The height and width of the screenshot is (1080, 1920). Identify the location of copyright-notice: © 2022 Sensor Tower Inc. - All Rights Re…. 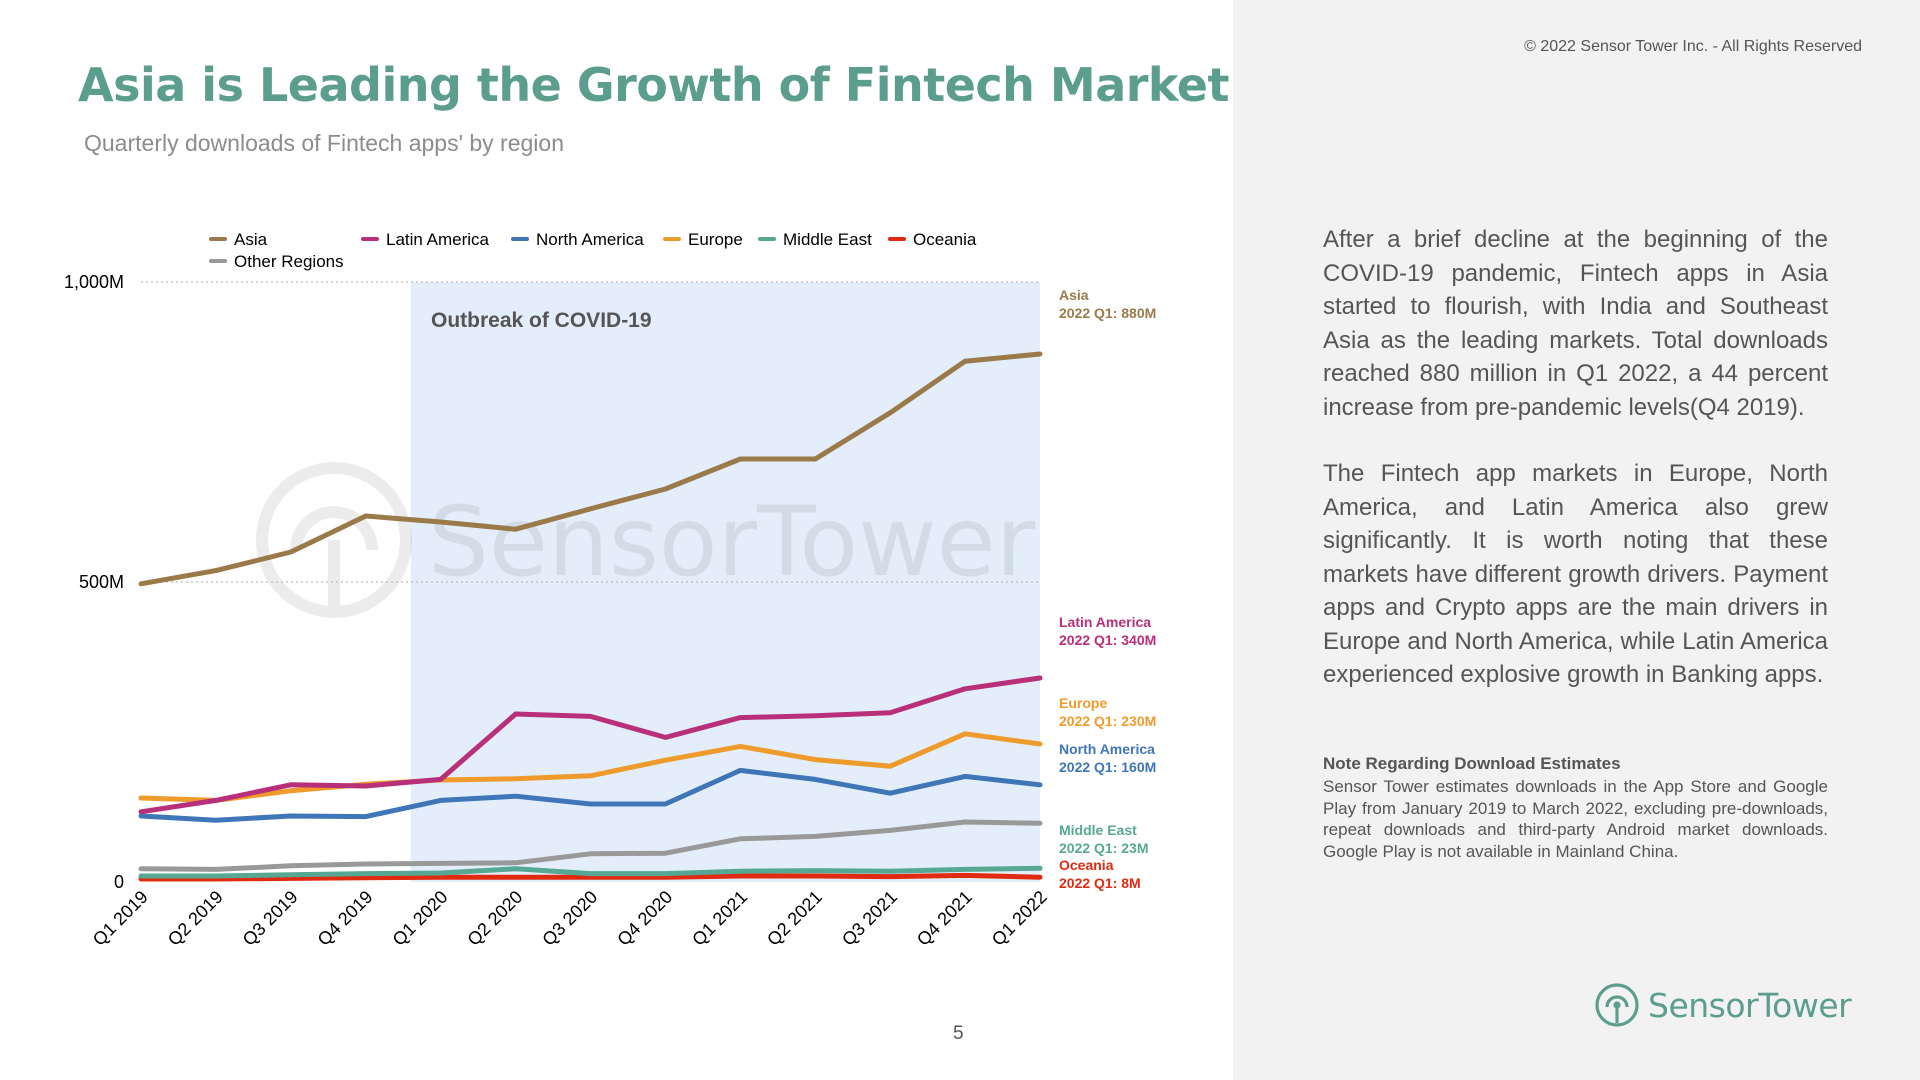
(1693, 46).